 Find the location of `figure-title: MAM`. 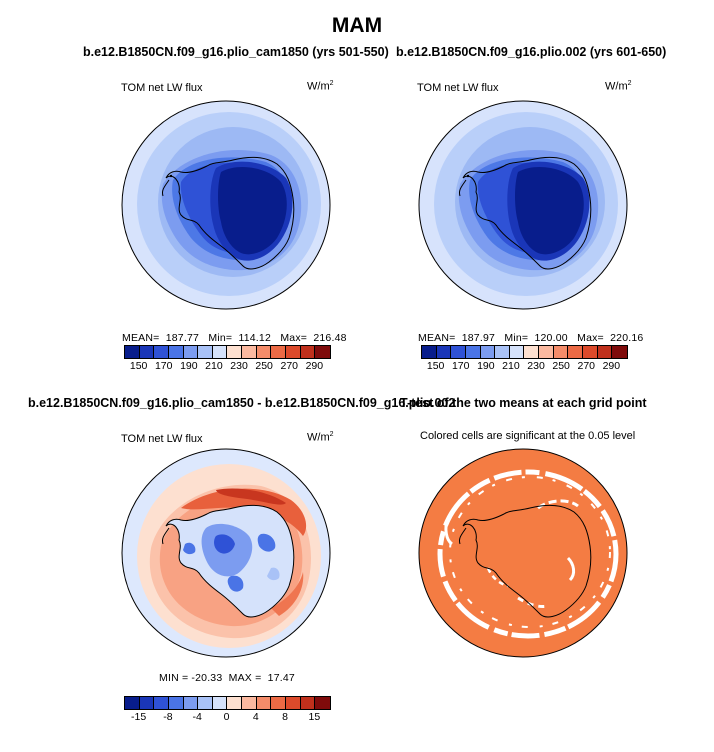

figure-title: MAM is located at coordinates (357, 25).